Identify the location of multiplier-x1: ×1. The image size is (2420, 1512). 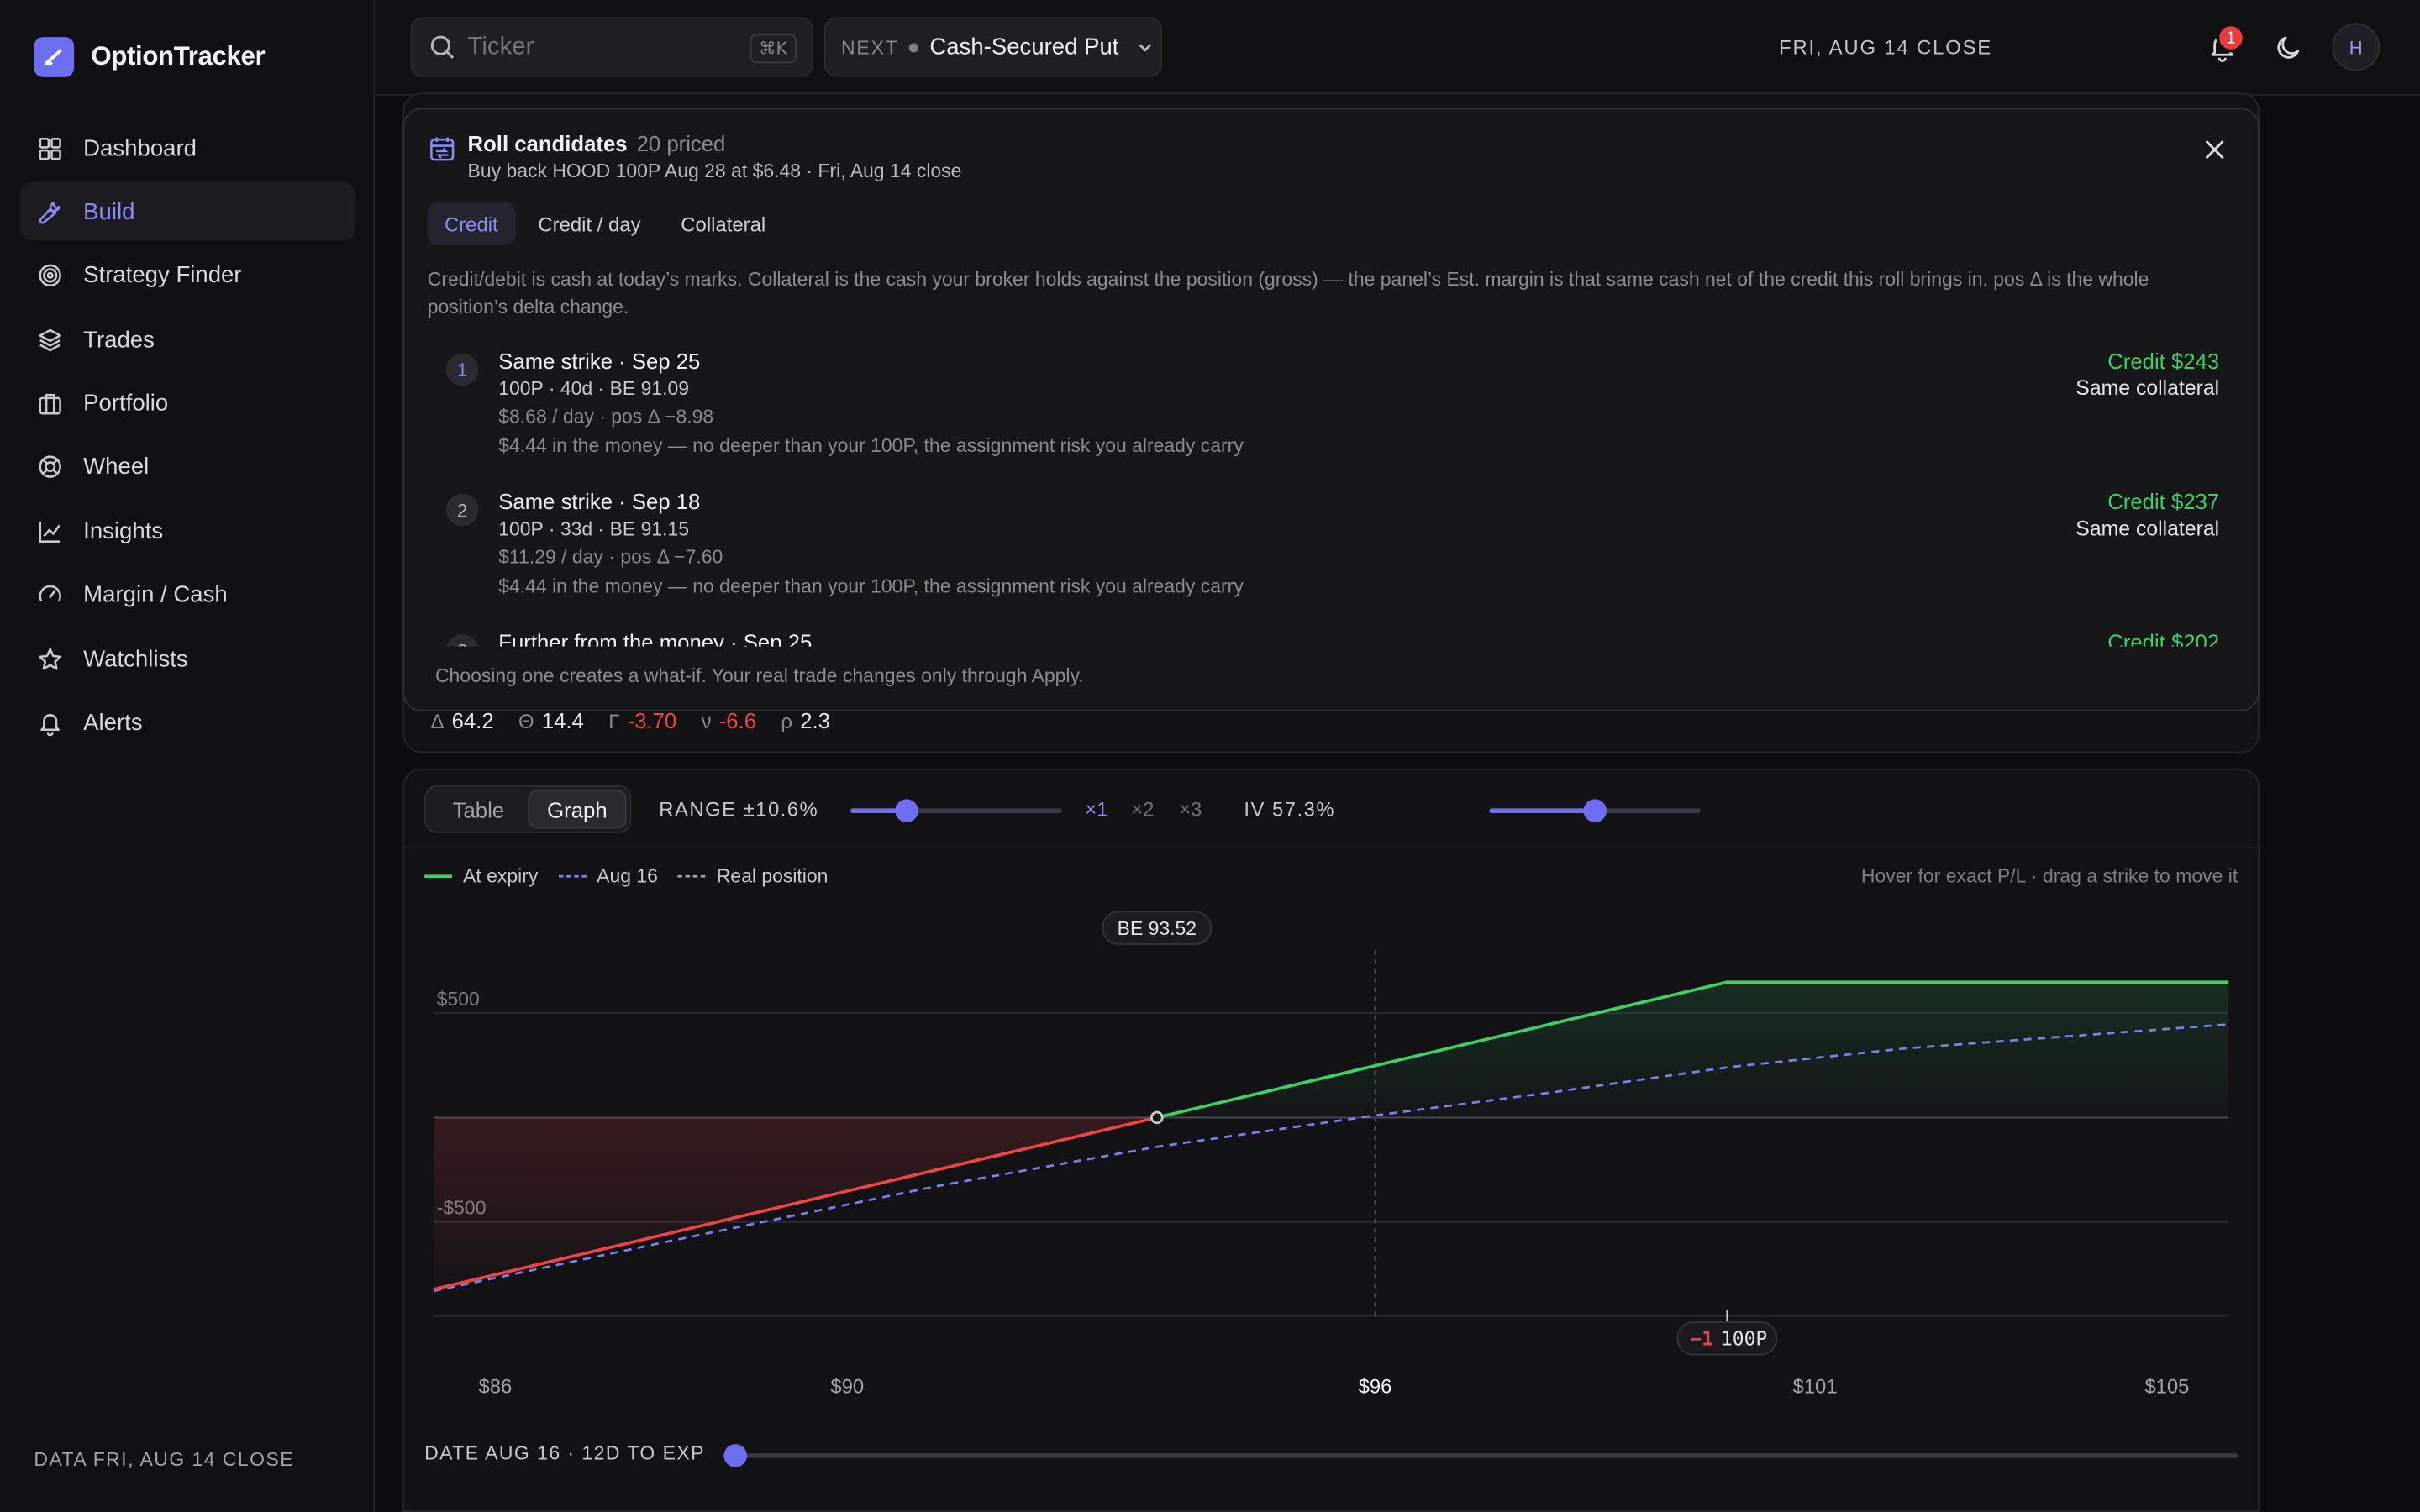
(1096, 809).